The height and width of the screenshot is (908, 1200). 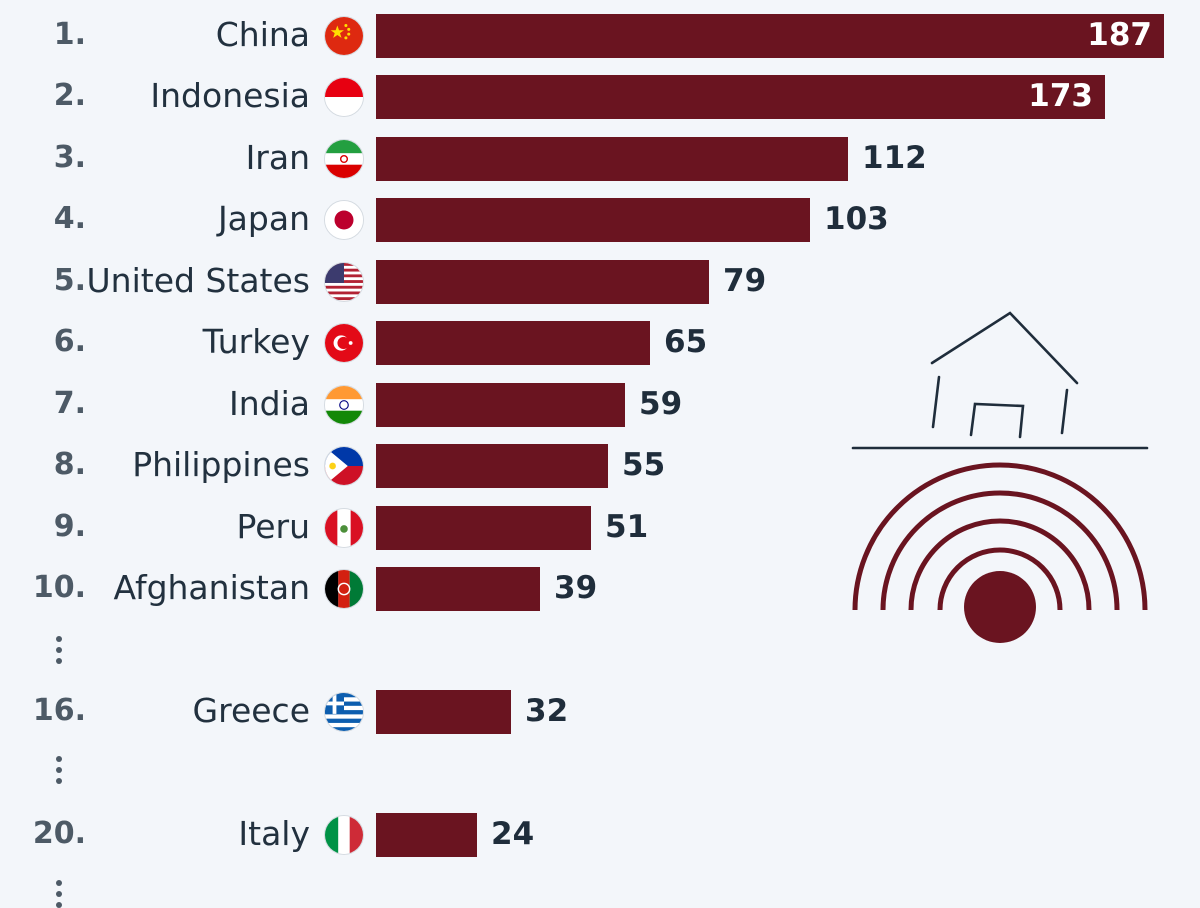 I want to click on philippines-flag-icon, so click(x=344, y=466).